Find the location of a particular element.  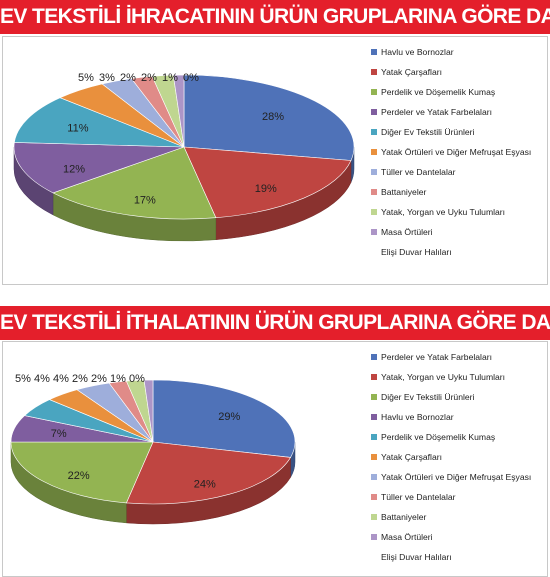

pie-value-label-4: 12% is located at coordinates (74, 170).